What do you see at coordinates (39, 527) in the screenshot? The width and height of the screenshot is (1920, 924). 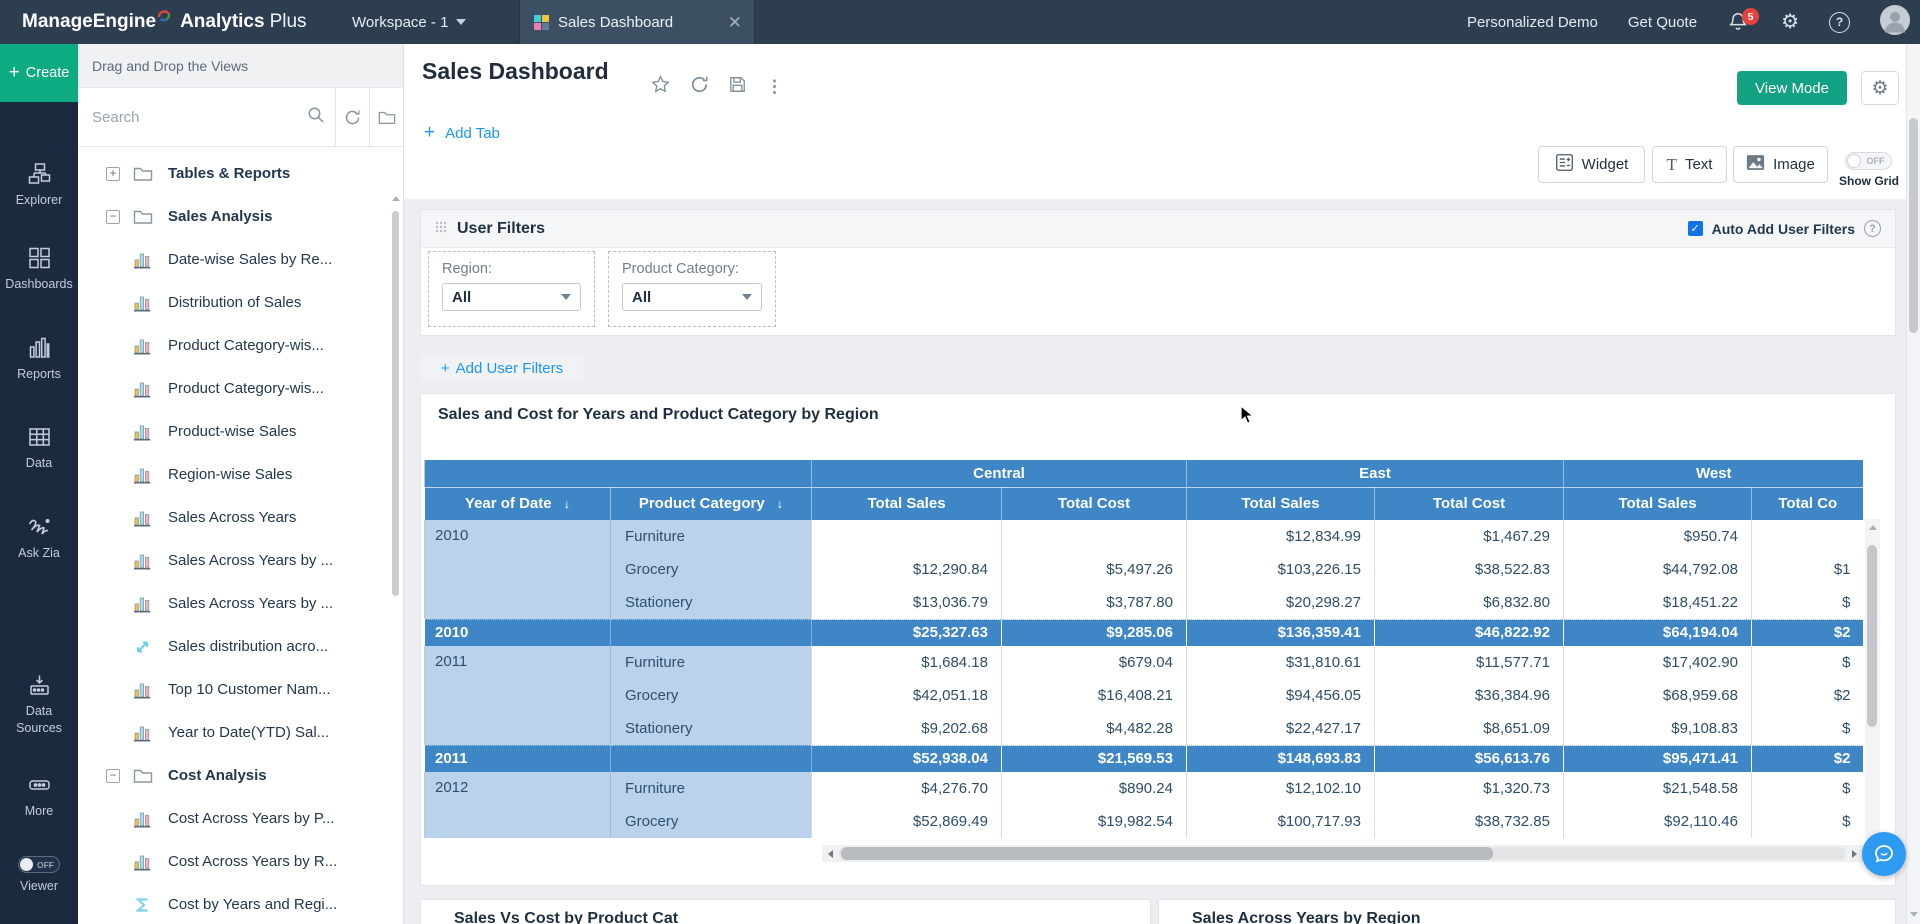 I see `ask-zia-icon` at bounding box center [39, 527].